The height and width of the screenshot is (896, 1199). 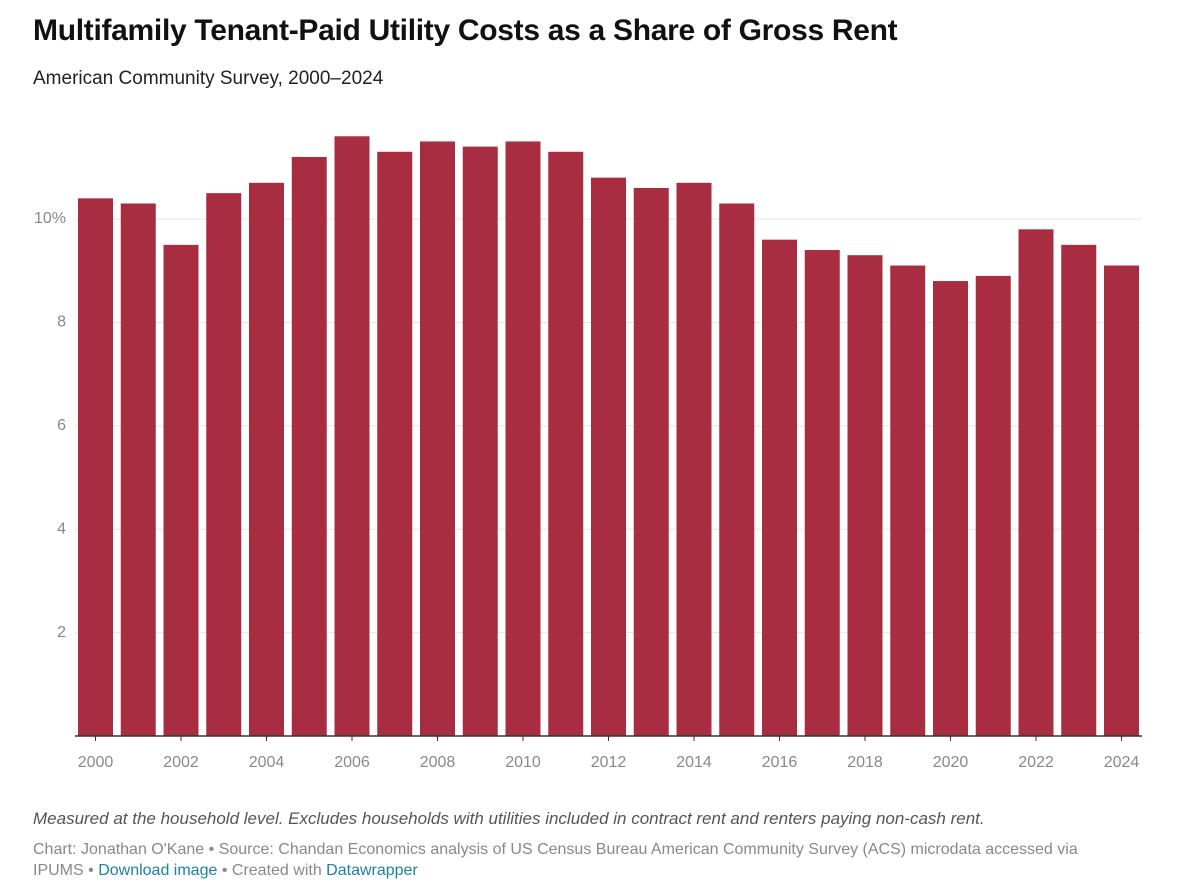 I want to click on x-tick-label: 2012, so click(x=609, y=762).